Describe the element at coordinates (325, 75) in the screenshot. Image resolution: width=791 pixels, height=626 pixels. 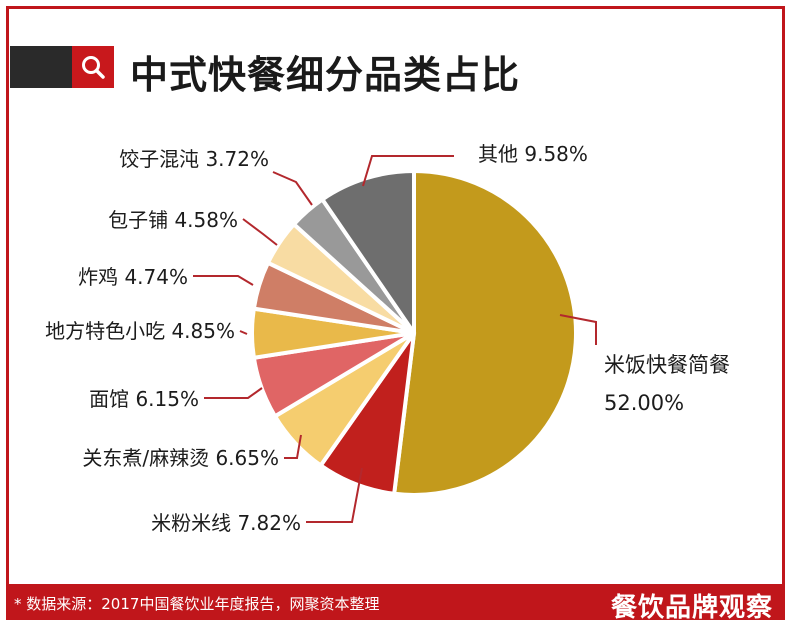
I see `chart-title: 中式快餐细分品类占比` at that location.